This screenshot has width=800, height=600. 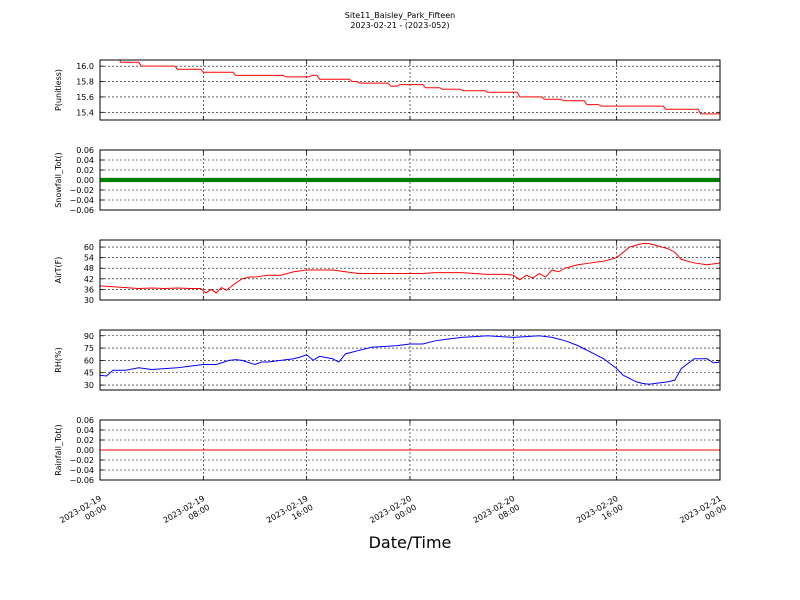 I want to click on y-tick-label: 48, so click(x=89, y=268).